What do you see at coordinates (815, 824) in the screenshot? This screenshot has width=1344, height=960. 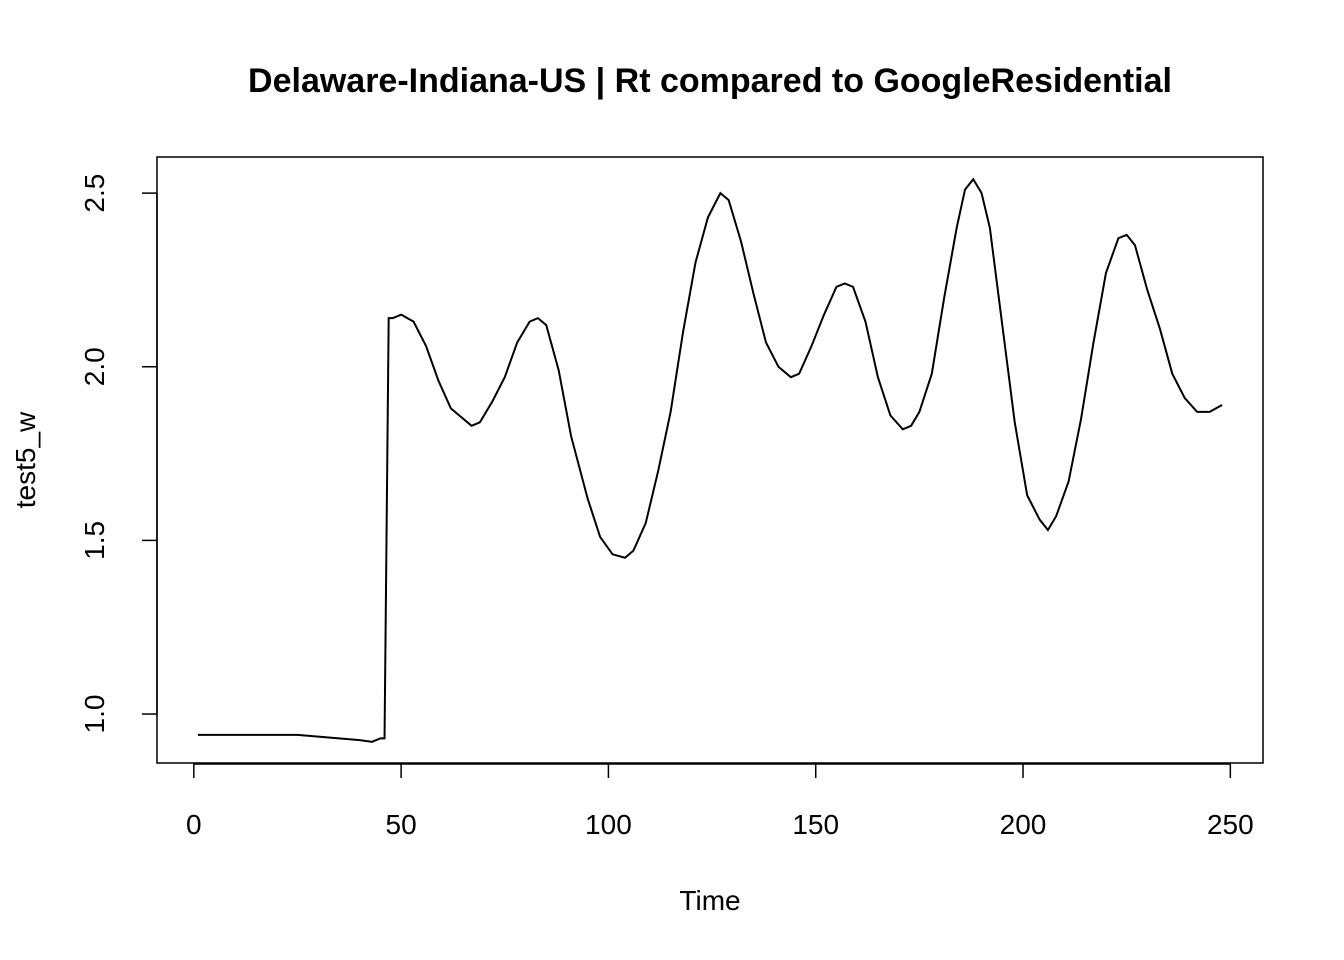 I see `x-tick-label: 150` at bounding box center [815, 824].